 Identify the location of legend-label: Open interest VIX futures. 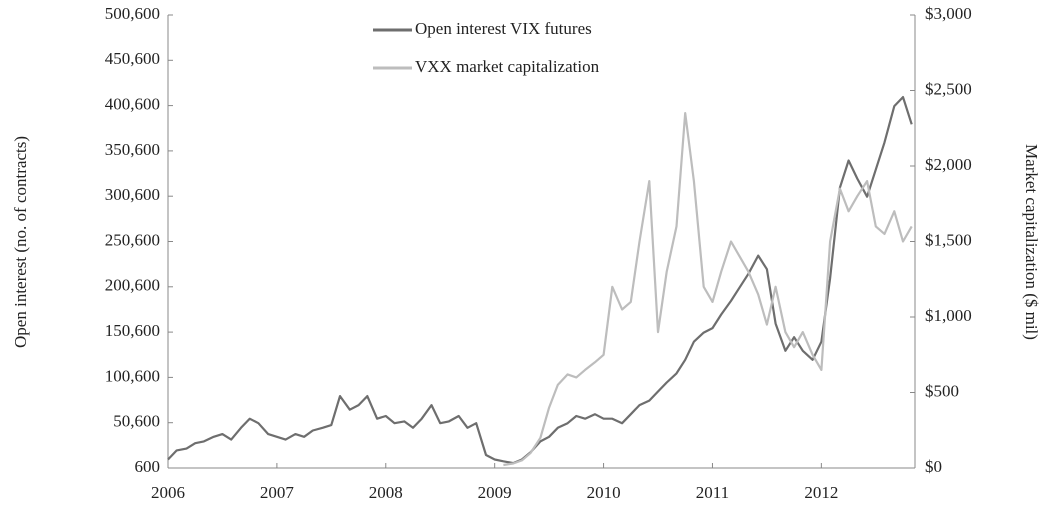
(503, 28).